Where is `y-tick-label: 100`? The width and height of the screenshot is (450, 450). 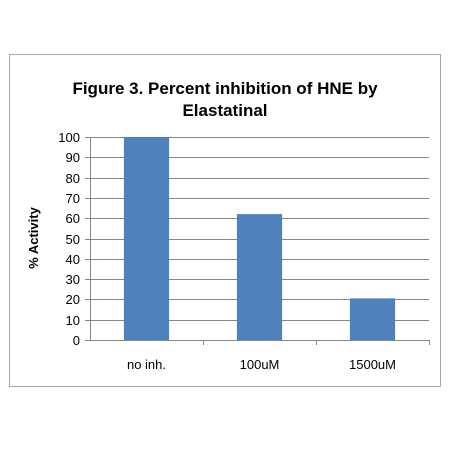
y-tick-label: 100 is located at coordinates (69, 137).